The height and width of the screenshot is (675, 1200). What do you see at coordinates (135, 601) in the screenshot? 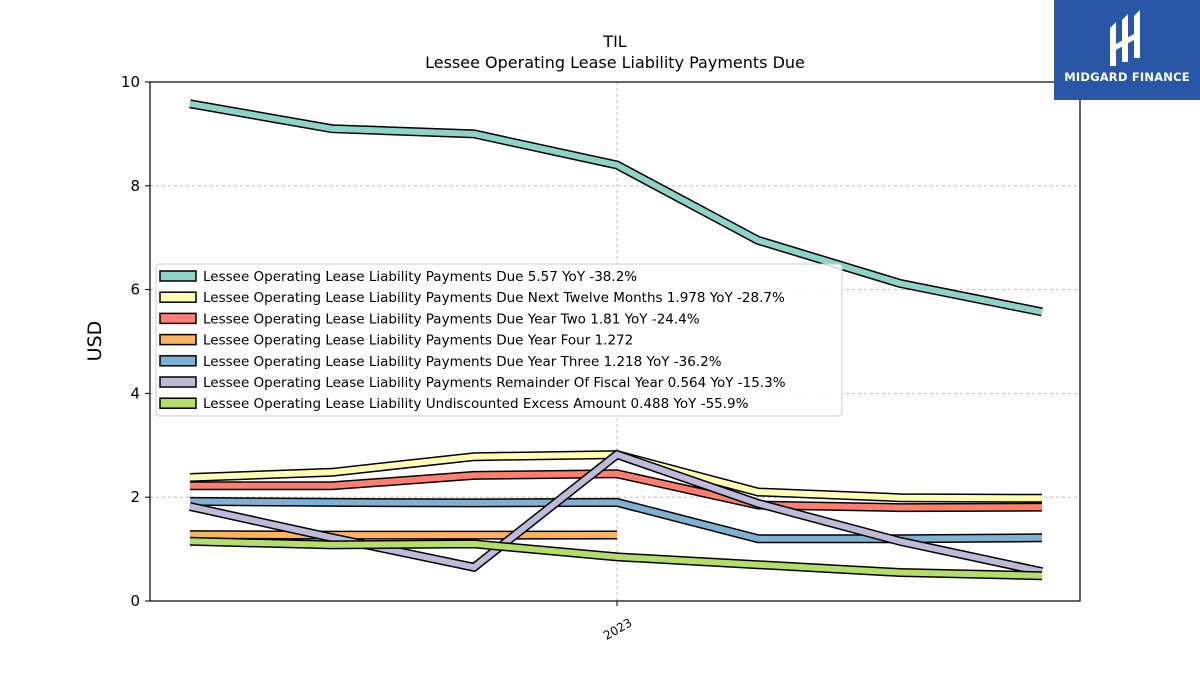
I see `y-tick-label: 0` at bounding box center [135, 601].